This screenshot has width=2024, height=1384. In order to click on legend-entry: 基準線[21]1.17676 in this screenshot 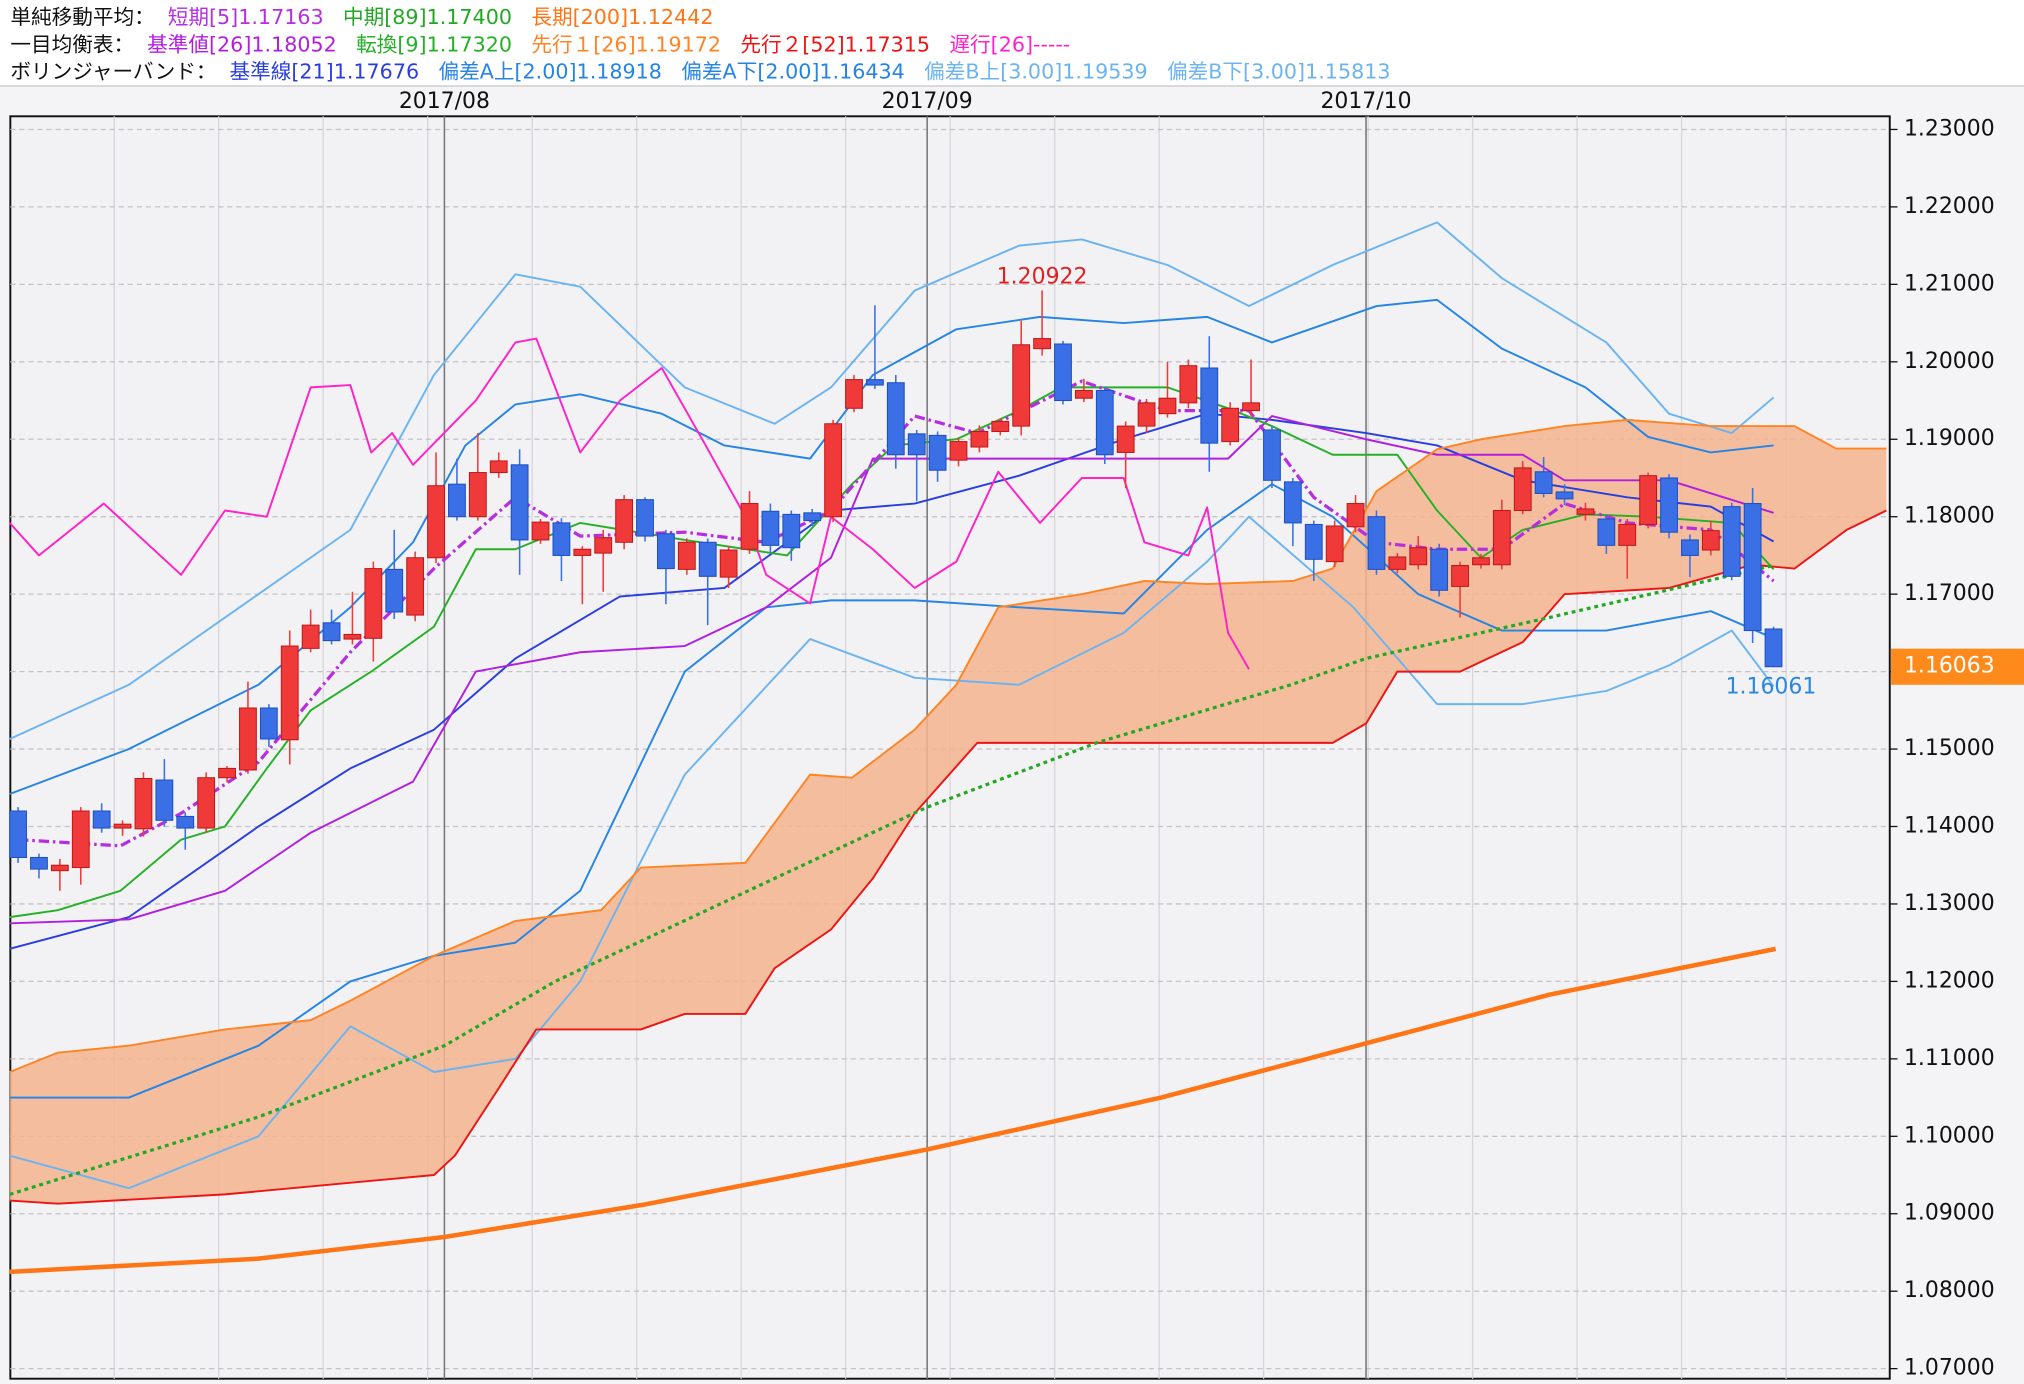, I will do `click(324, 71)`.